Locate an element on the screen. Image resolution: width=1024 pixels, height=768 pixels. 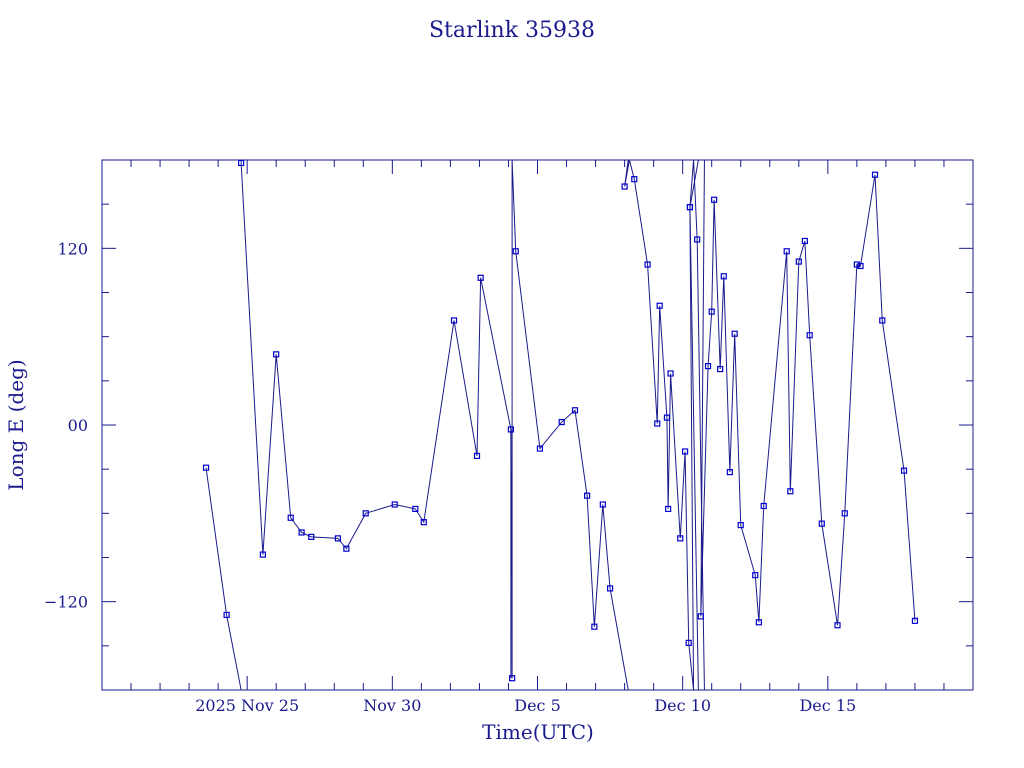
x-tick-label: 2025 Nov 25 is located at coordinates (247, 705).